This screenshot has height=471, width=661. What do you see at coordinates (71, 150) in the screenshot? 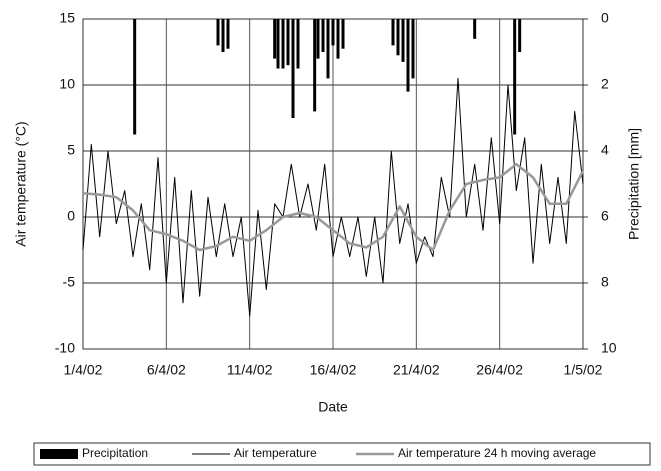
I see `y-tick-label: 5` at bounding box center [71, 150].